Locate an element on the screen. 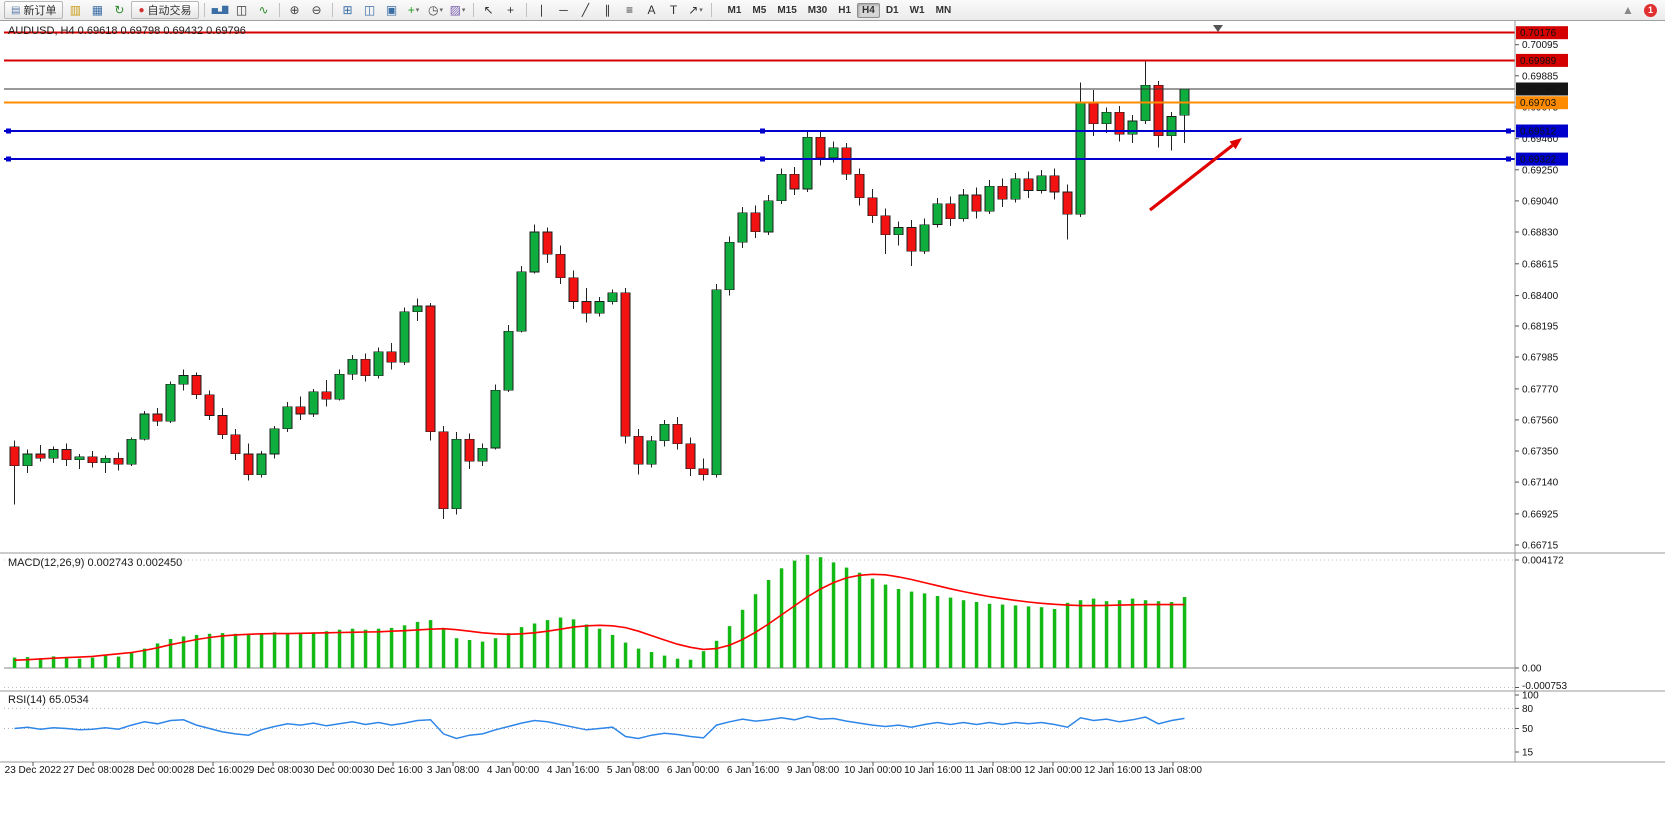 The image size is (1665, 829). timeframe-button-mn: MN is located at coordinates (943, 10).